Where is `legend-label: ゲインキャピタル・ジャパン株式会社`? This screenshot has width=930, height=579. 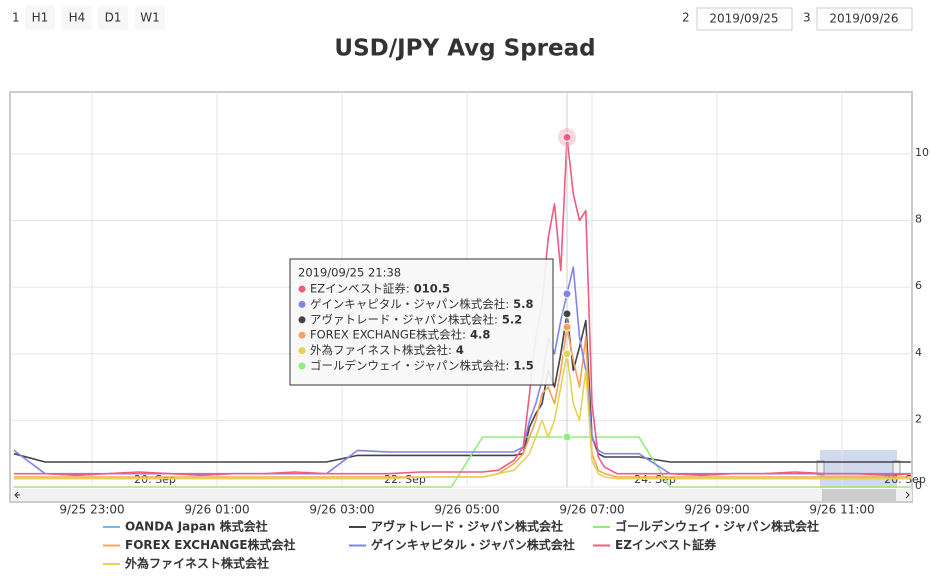 legend-label: ゲインキャピタル・ジャパン株式会社 is located at coordinates (473, 544).